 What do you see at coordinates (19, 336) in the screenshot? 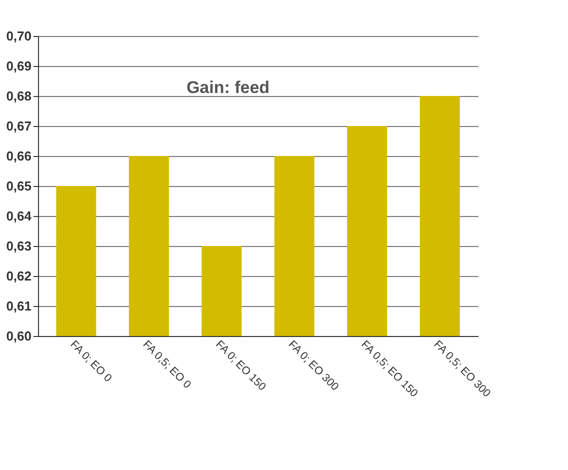
I see `y-tick-label: 0,60` at bounding box center [19, 336].